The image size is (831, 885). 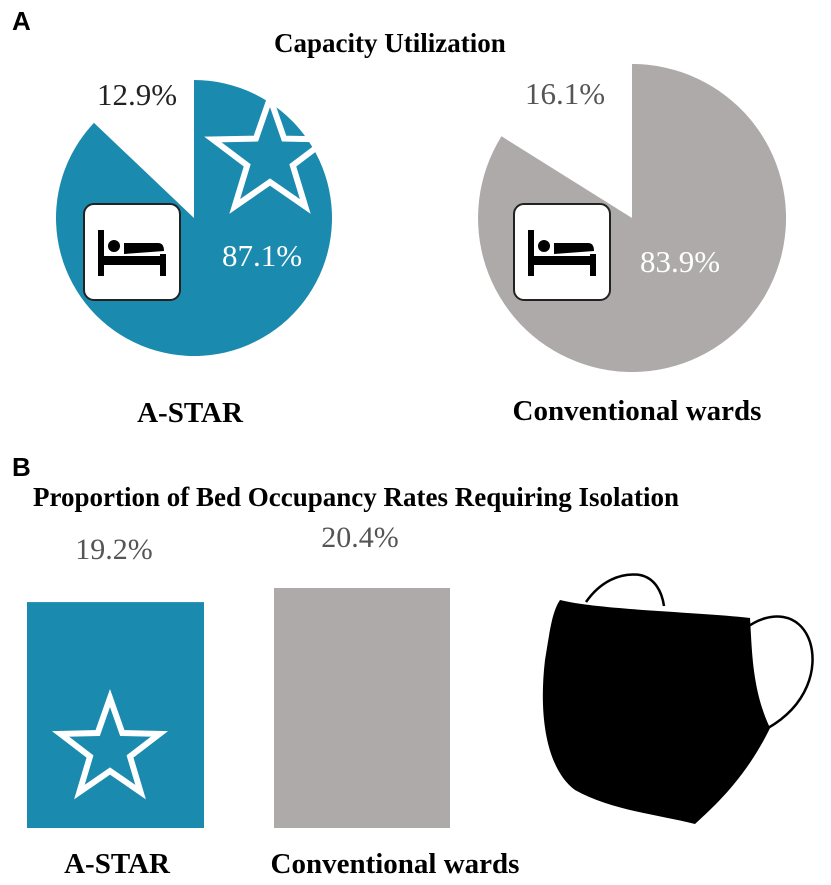 What do you see at coordinates (565, 93) in the screenshot?
I see `pie-label-remainder: 16.1%` at bounding box center [565, 93].